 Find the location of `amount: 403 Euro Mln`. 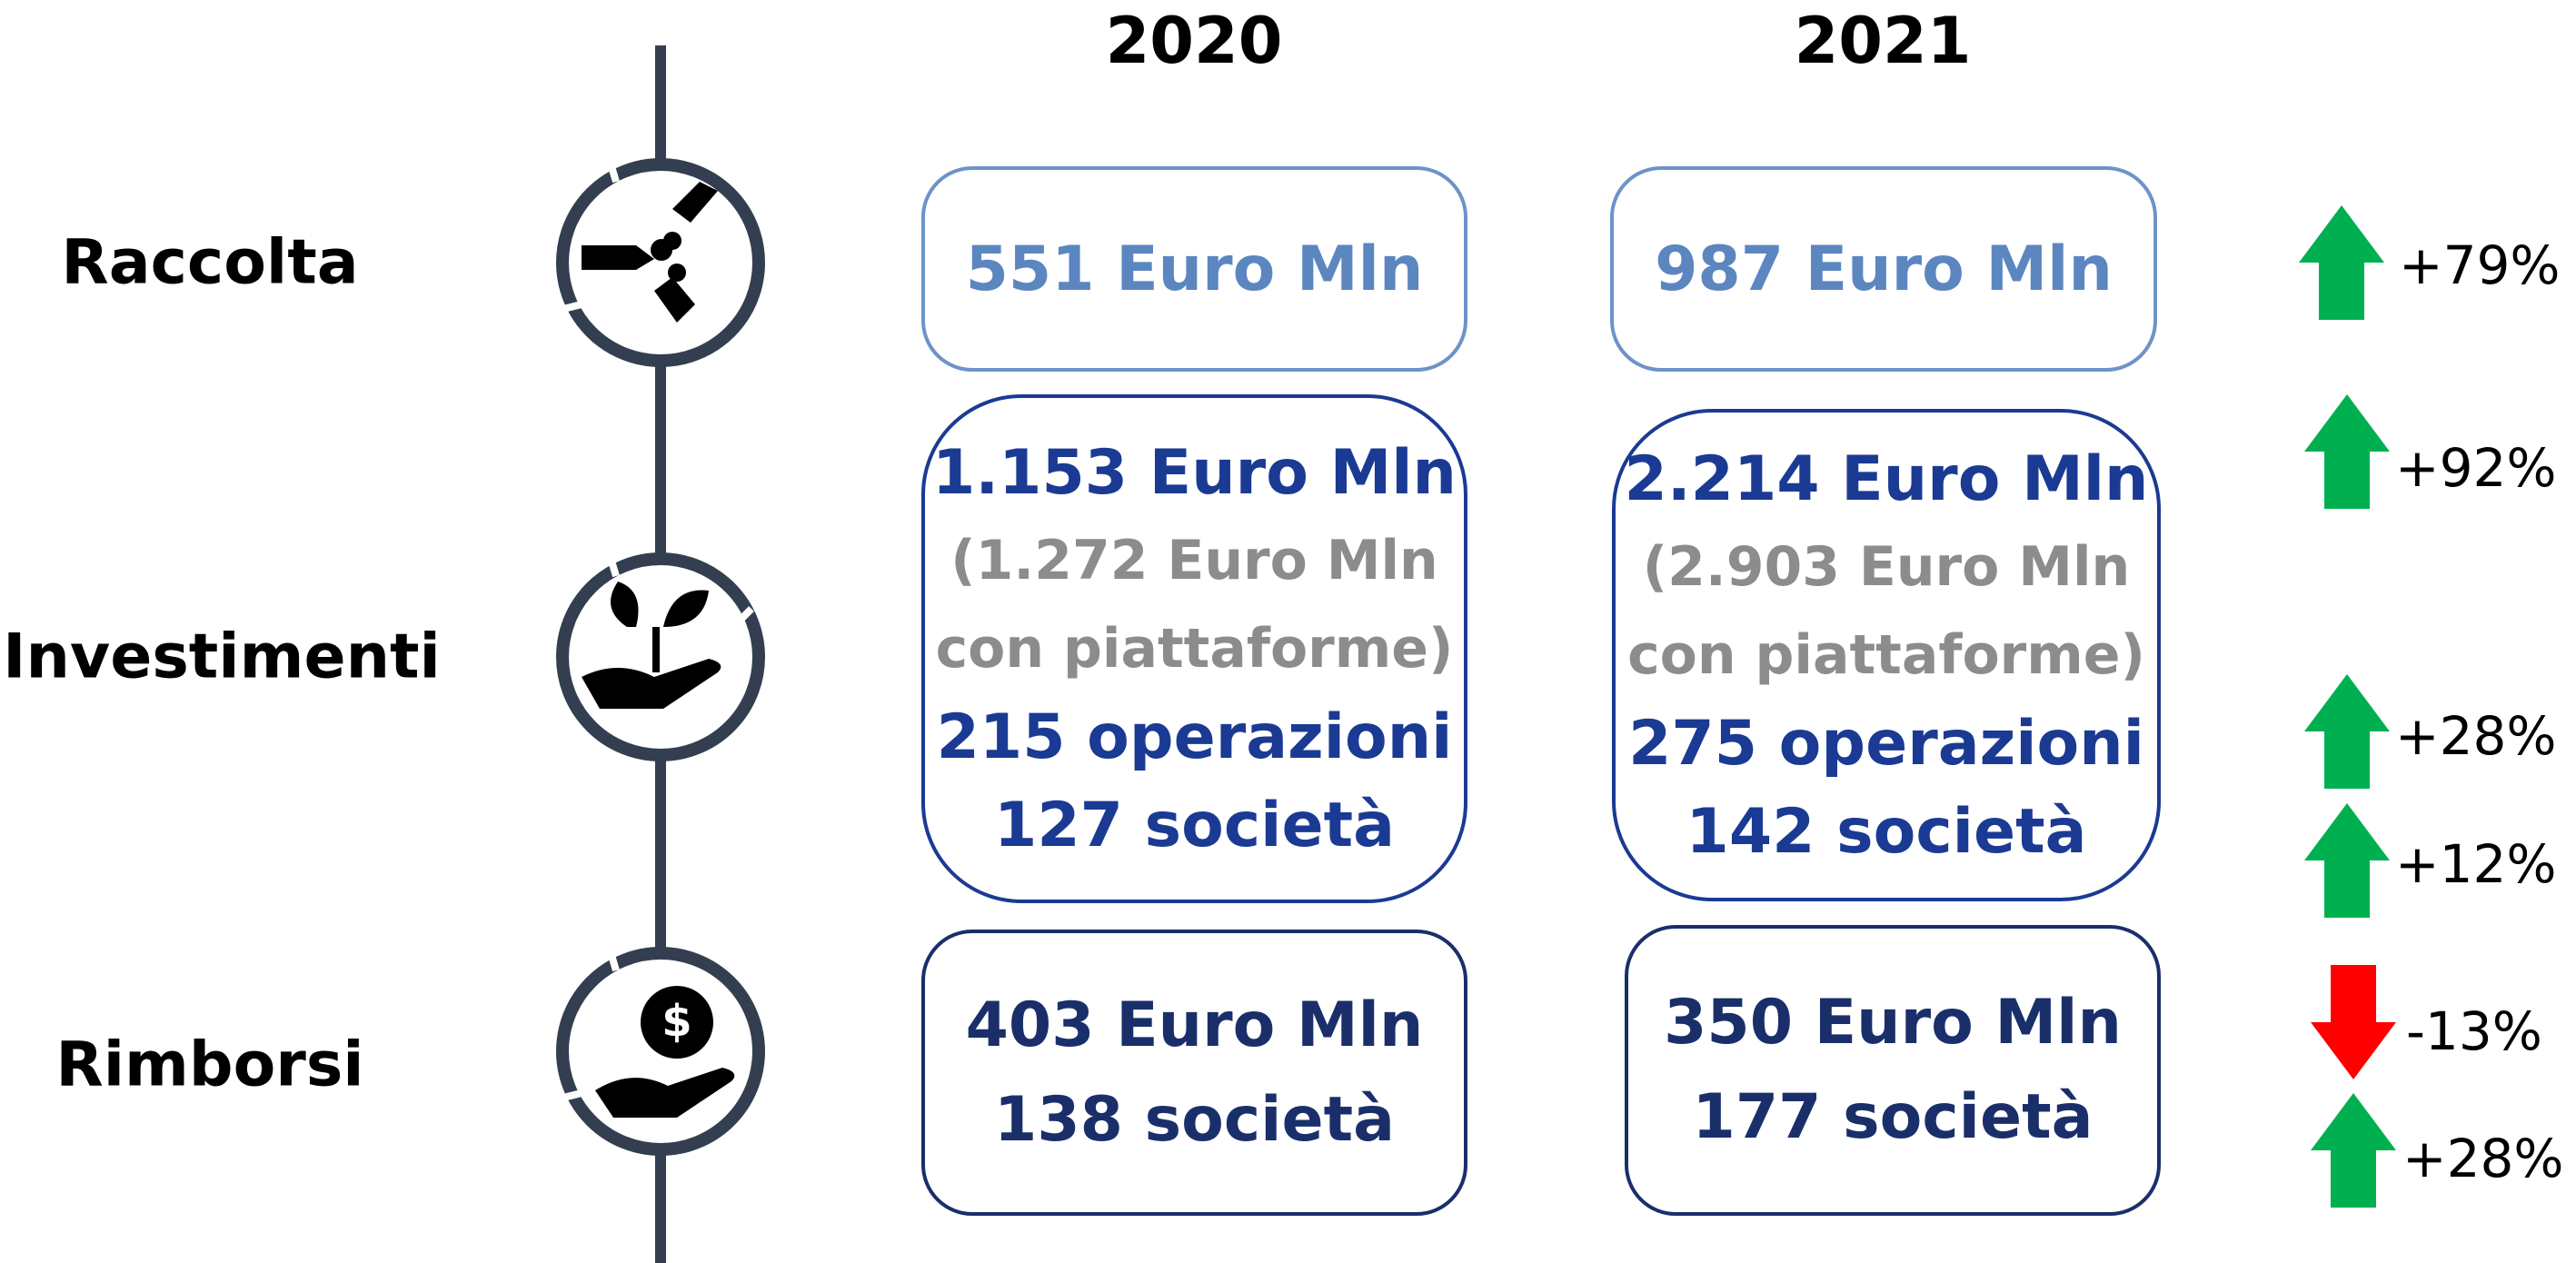

amount: 403 Euro Mln is located at coordinates (1194, 1025).